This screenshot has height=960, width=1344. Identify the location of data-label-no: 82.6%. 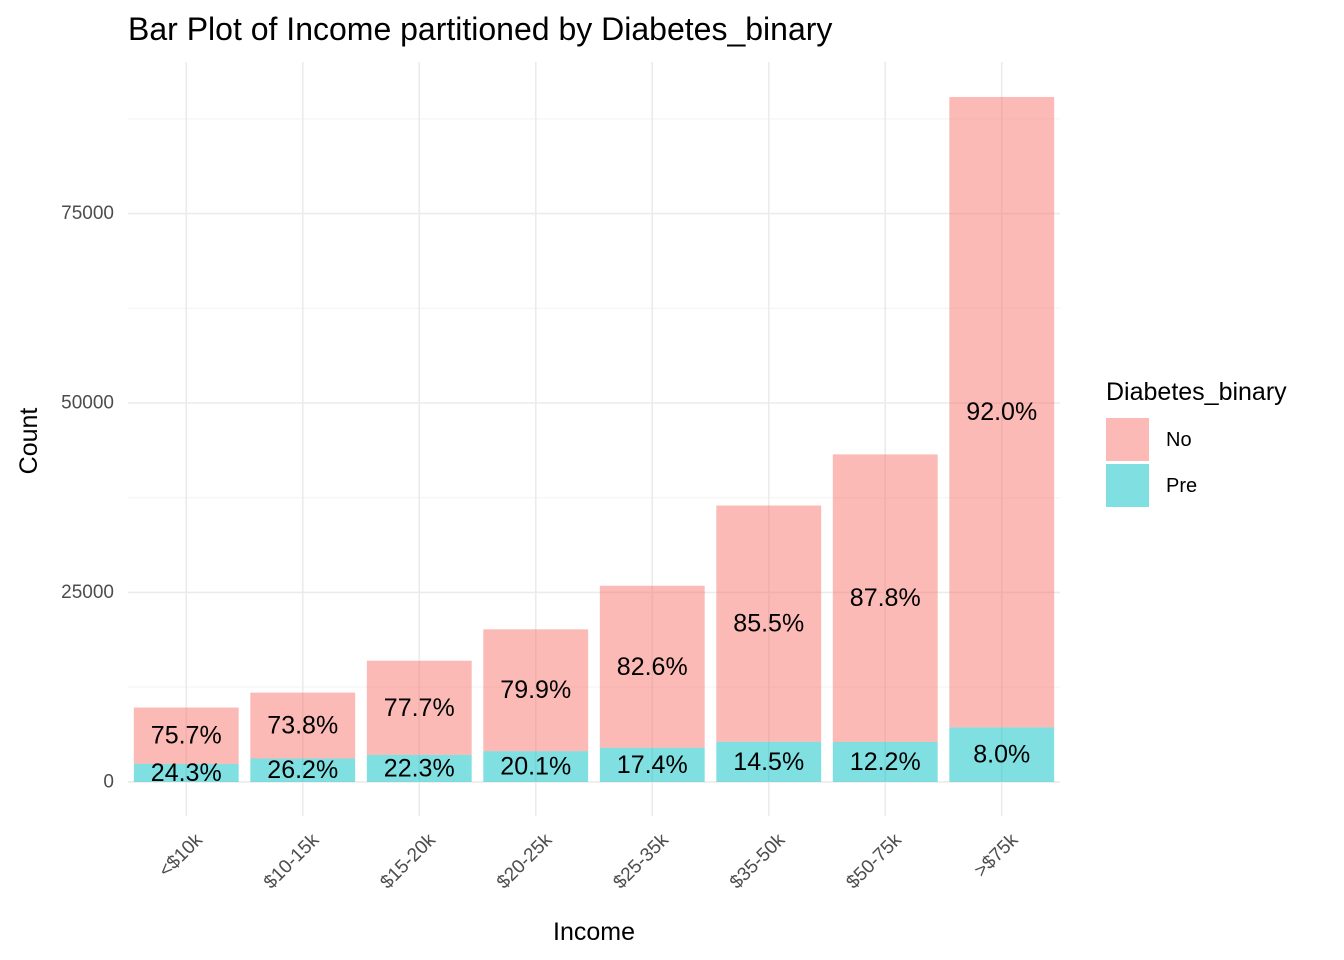
(652, 667).